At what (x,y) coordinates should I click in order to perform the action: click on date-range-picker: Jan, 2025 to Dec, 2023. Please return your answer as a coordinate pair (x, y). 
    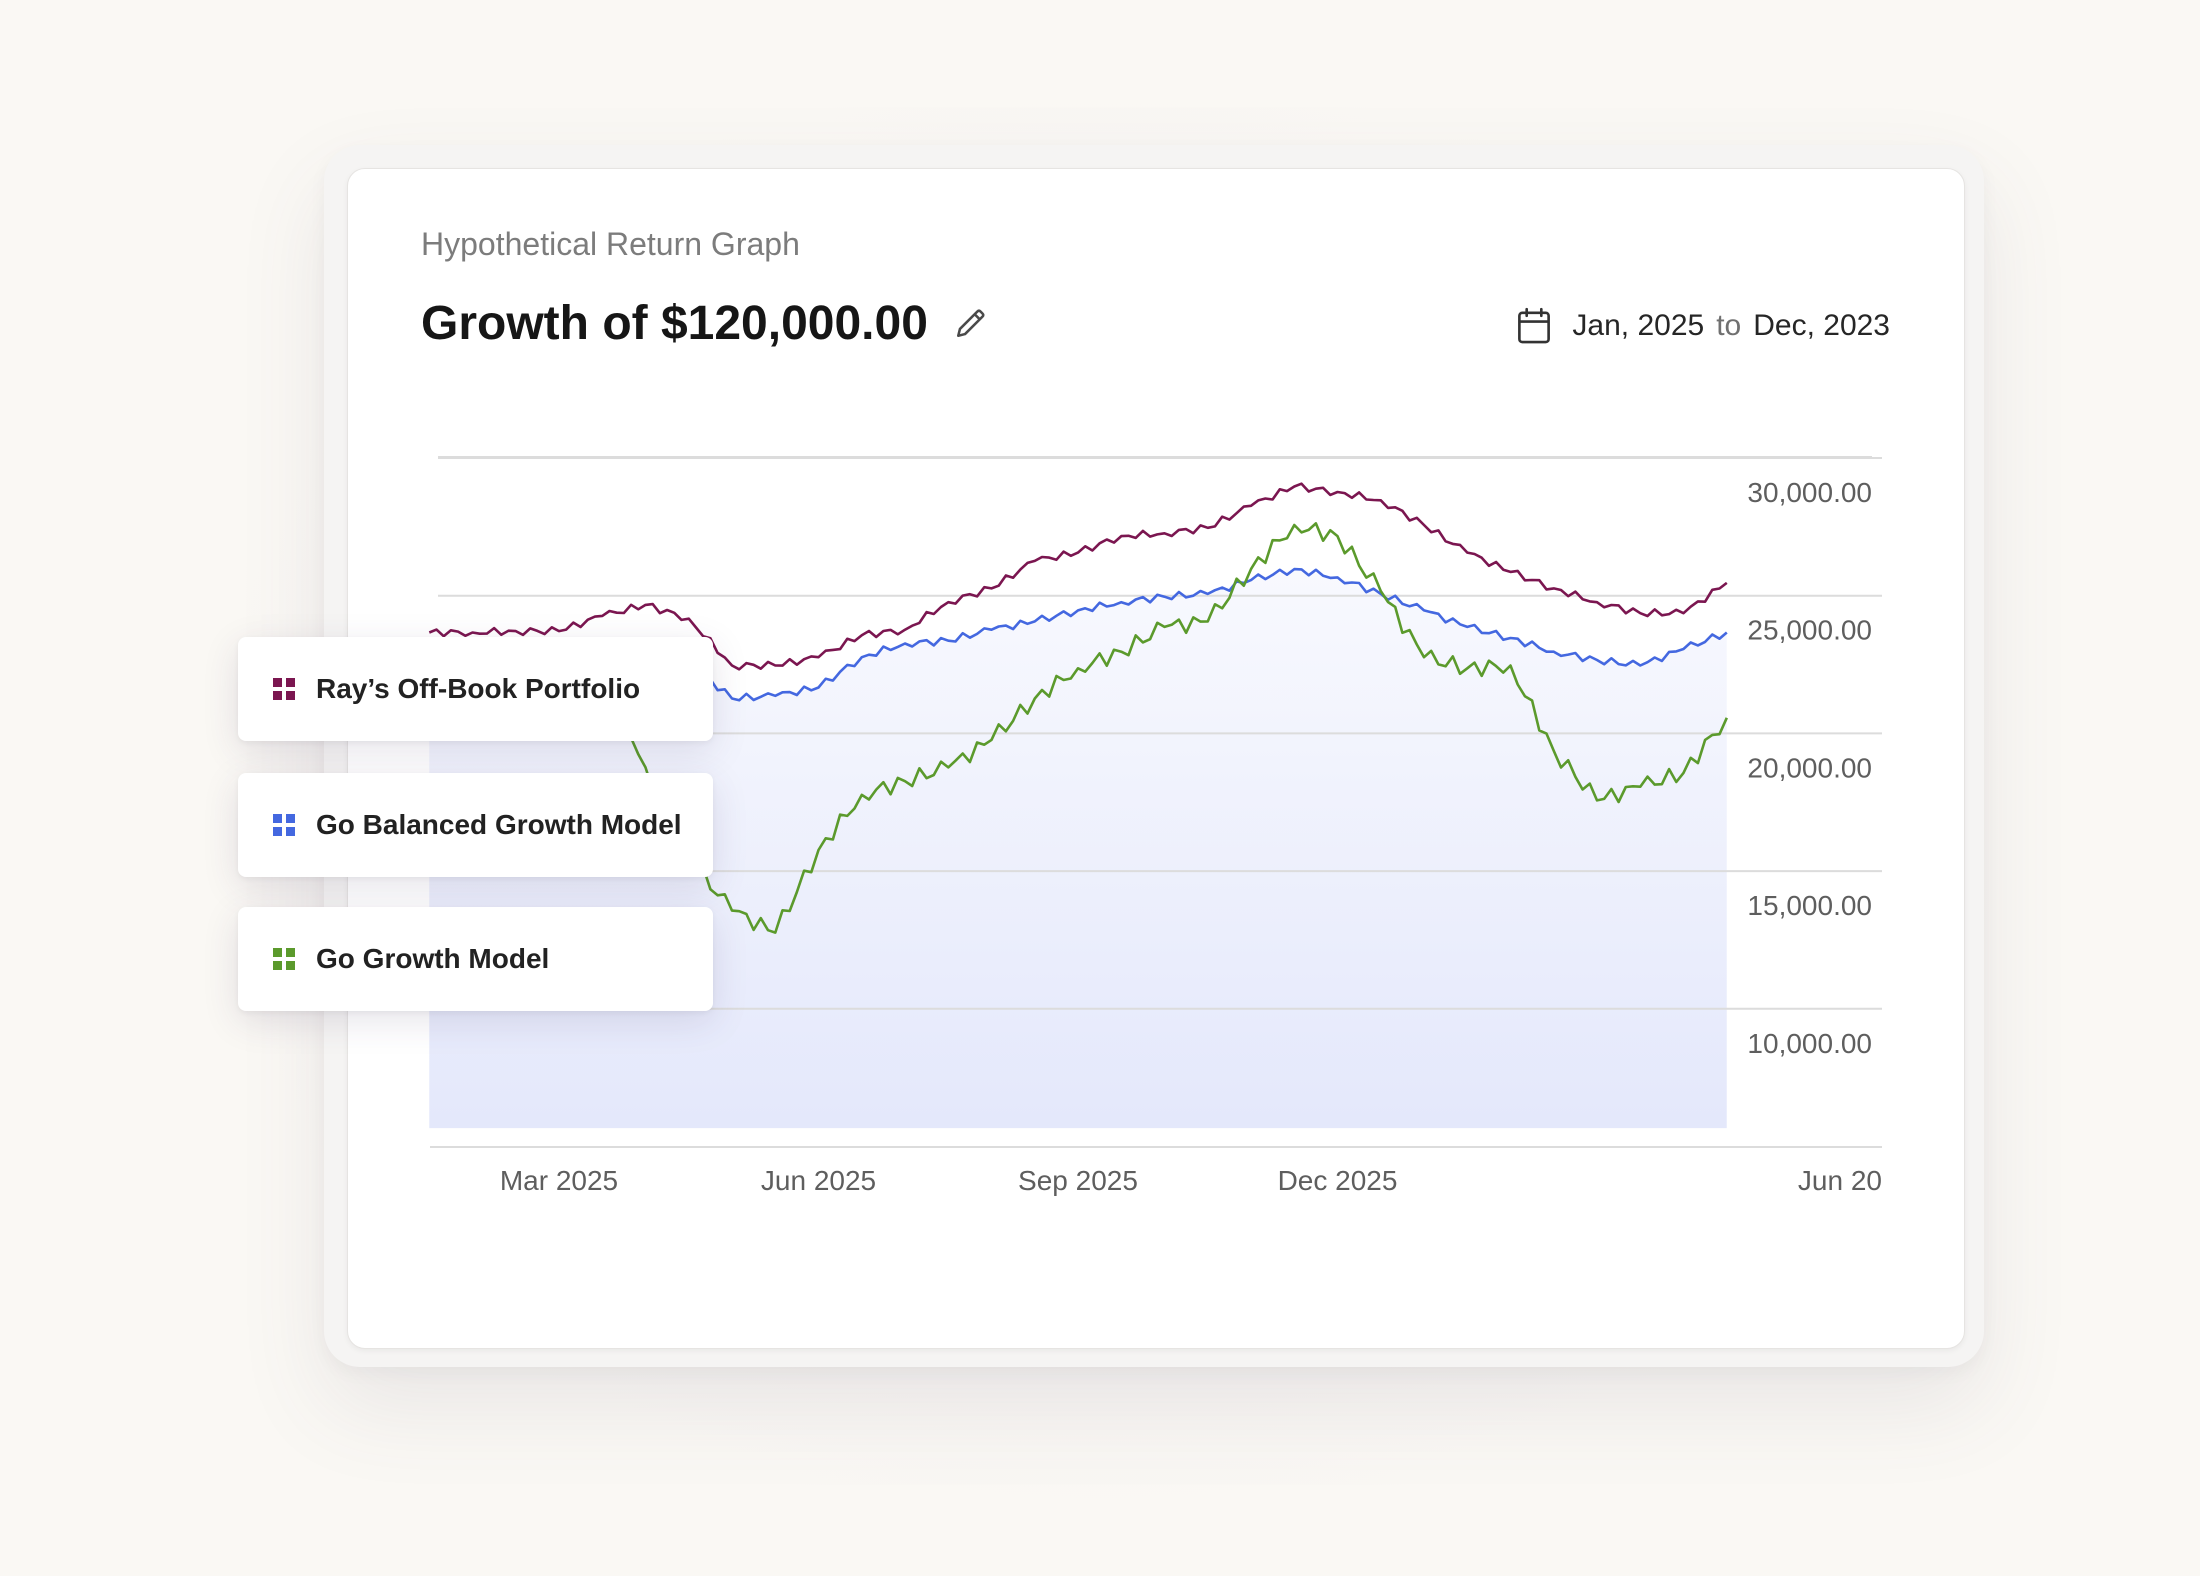
    Looking at the image, I should click on (1703, 326).